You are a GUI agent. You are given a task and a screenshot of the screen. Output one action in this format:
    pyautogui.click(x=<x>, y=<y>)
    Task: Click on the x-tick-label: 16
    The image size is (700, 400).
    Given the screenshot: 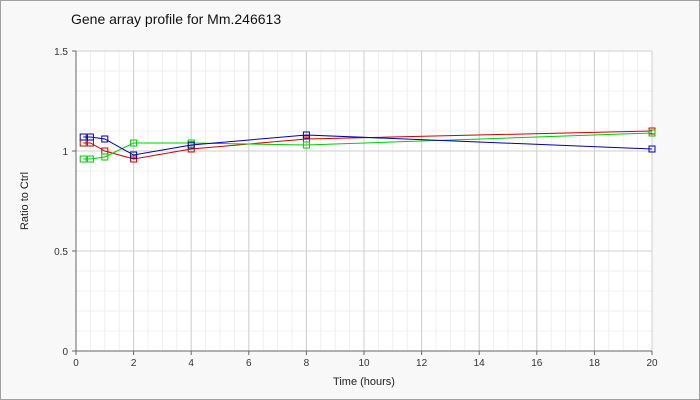 What is the action you would take?
    pyautogui.click(x=537, y=363)
    